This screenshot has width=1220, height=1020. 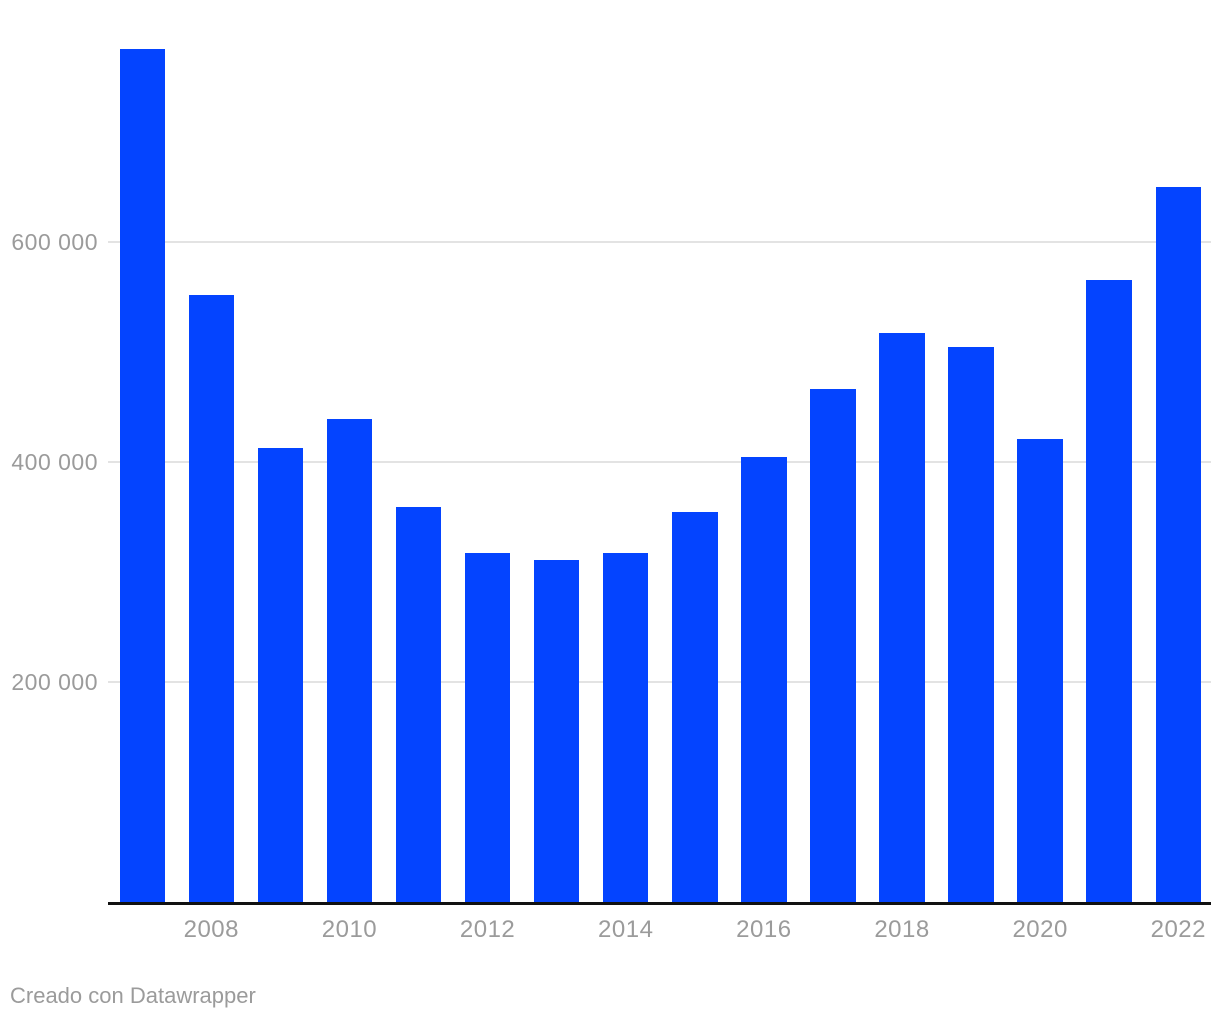 What do you see at coordinates (659, 904) in the screenshot?
I see `x-axis-line` at bounding box center [659, 904].